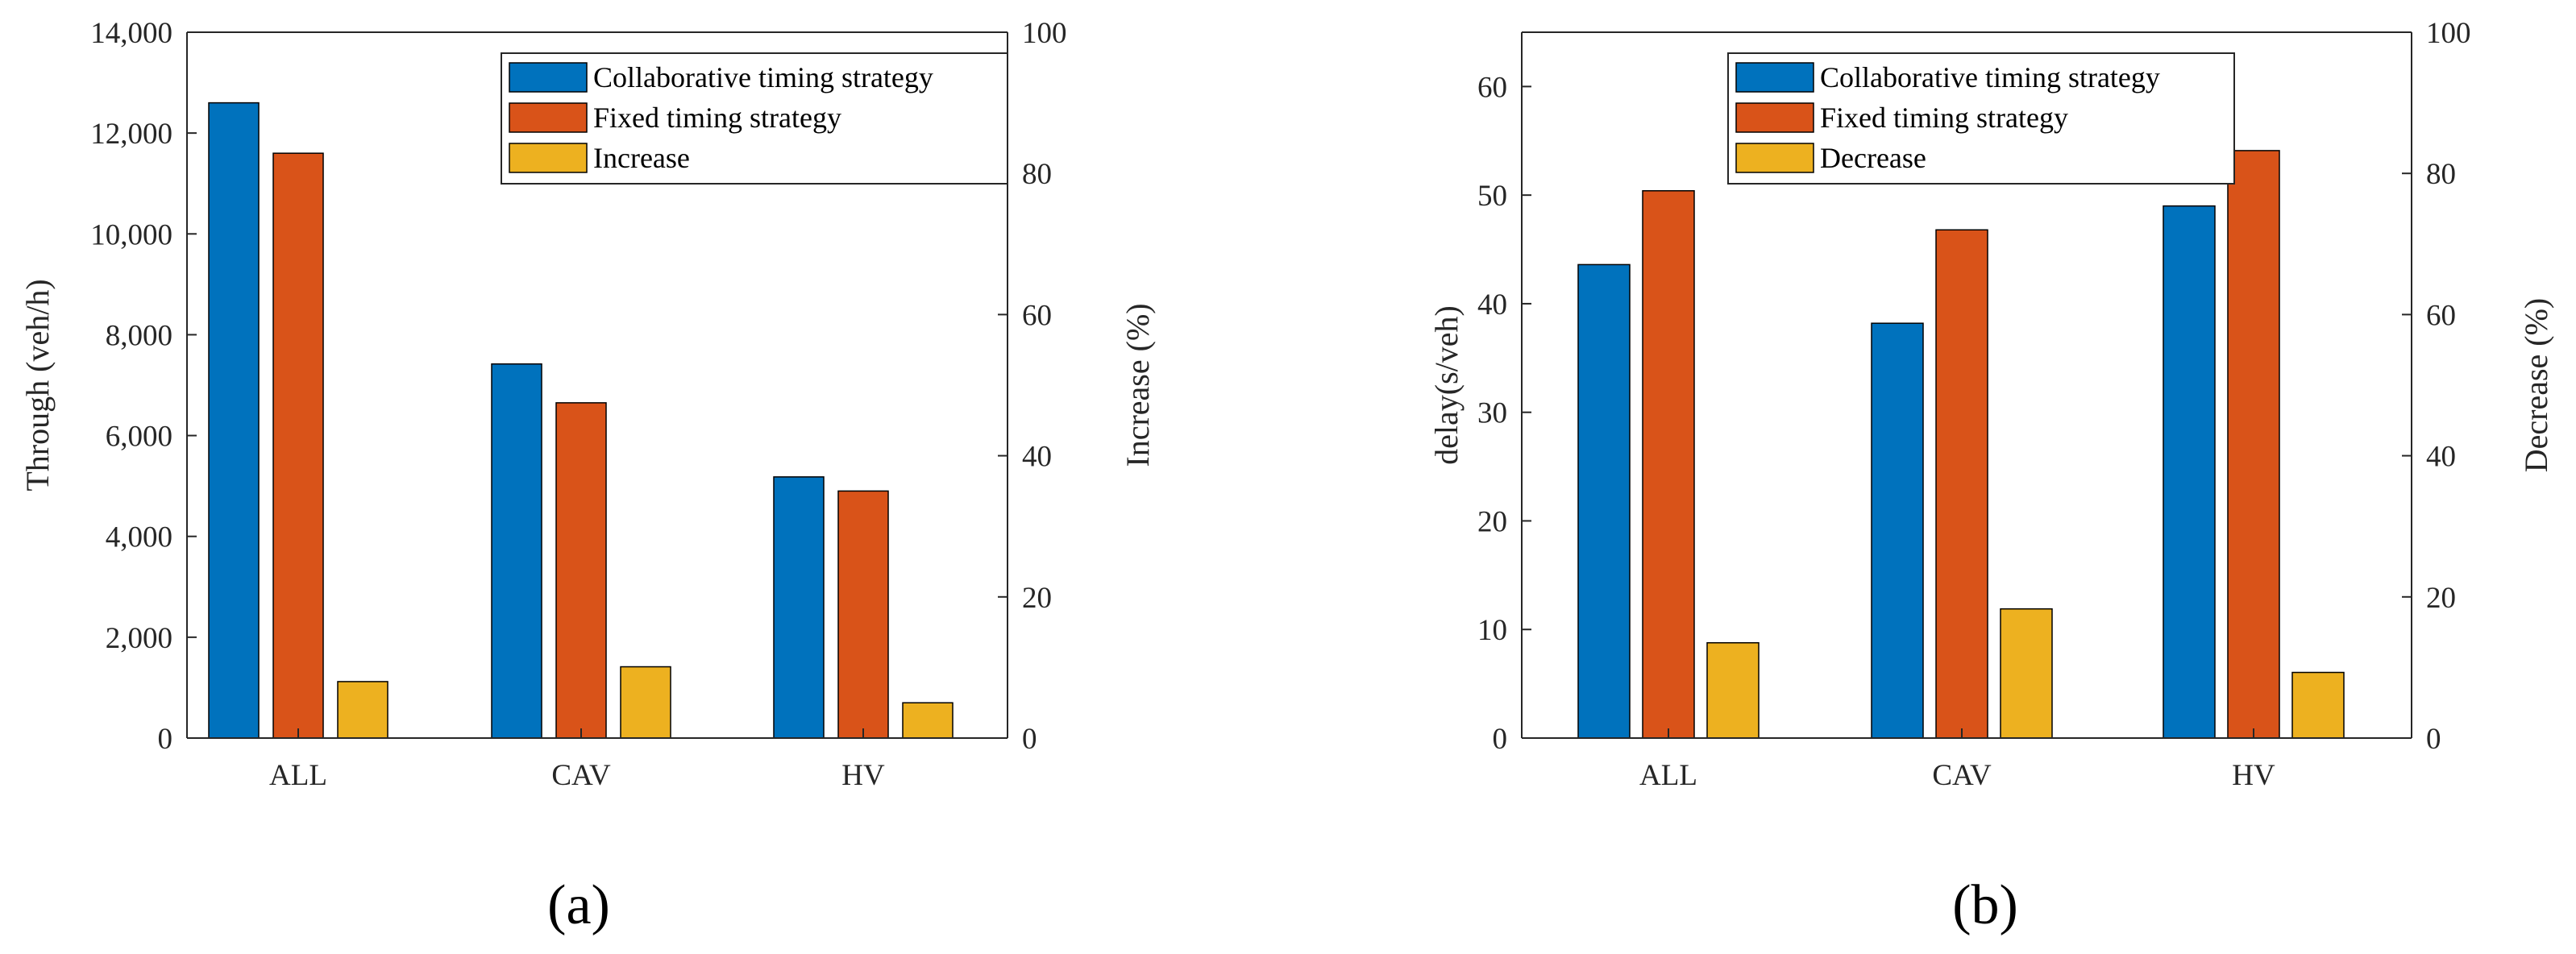 This screenshot has height=954, width=2576. What do you see at coordinates (928, 721) in the screenshot?
I see `bar-increase-hv` at bounding box center [928, 721].